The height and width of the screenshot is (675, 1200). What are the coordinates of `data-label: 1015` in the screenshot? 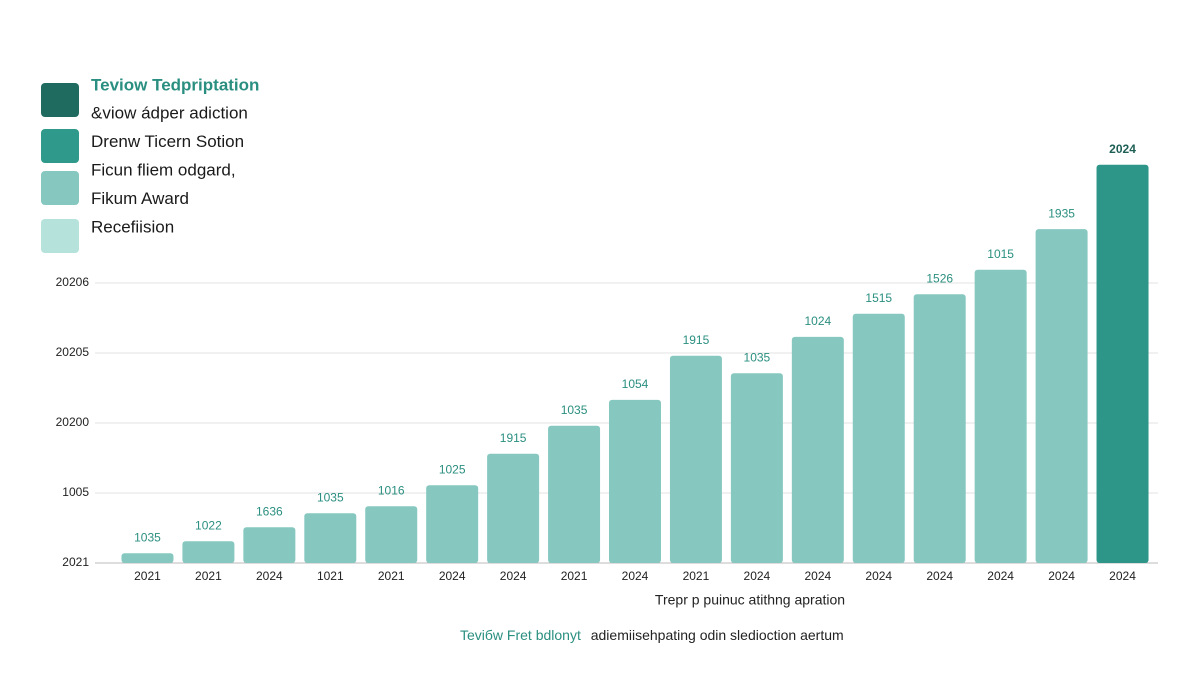 It's located at (1000, 254).